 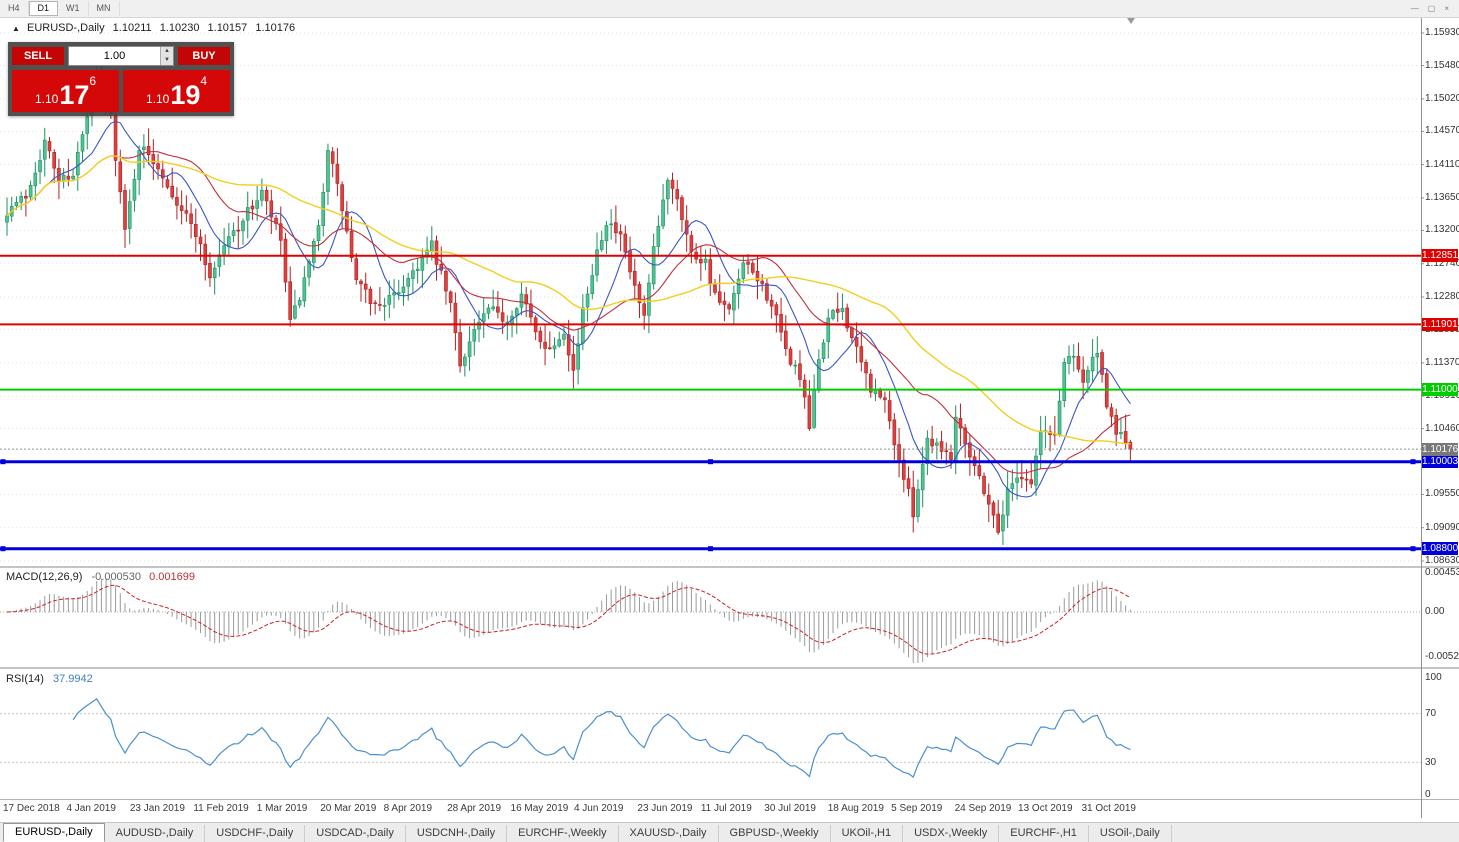 I want to click on date-tick: 23 Jan 2019, so click(x=157, y=808).